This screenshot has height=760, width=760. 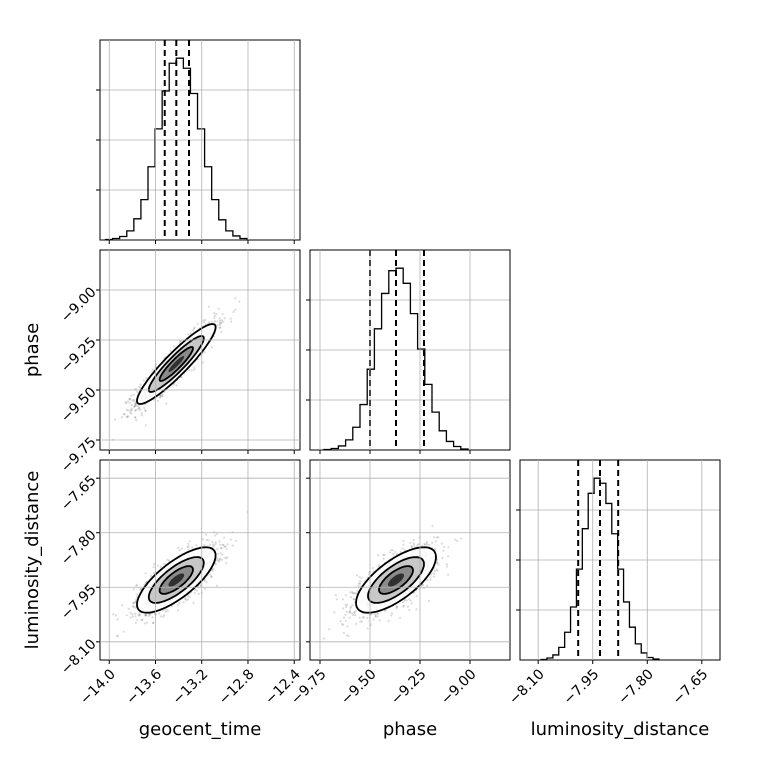 I want to click on hist-panel-phase, so click(x=408, y=351).